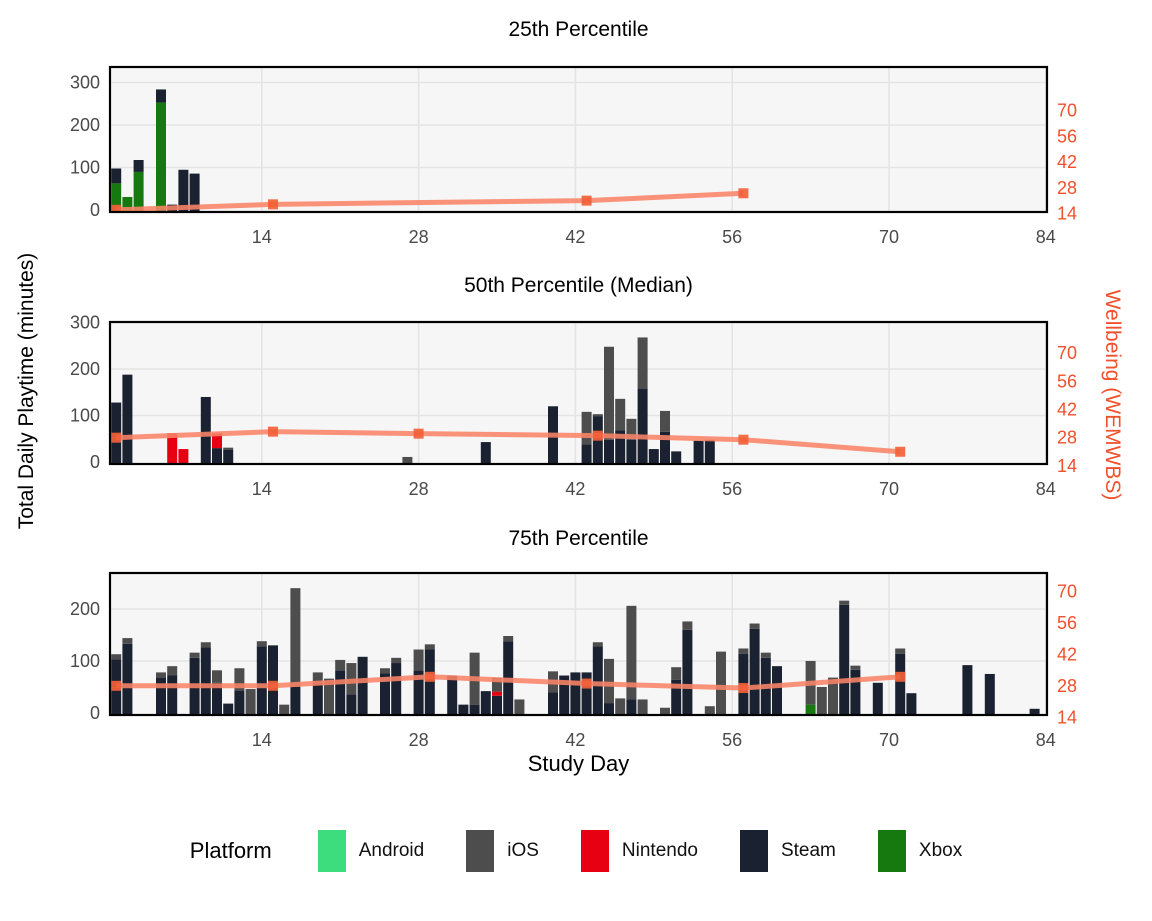  What do you see at coordinates (1067, 353) in the screenshot?
I see `y-right-tick-label: 70` at bounding box center [1067, 353].